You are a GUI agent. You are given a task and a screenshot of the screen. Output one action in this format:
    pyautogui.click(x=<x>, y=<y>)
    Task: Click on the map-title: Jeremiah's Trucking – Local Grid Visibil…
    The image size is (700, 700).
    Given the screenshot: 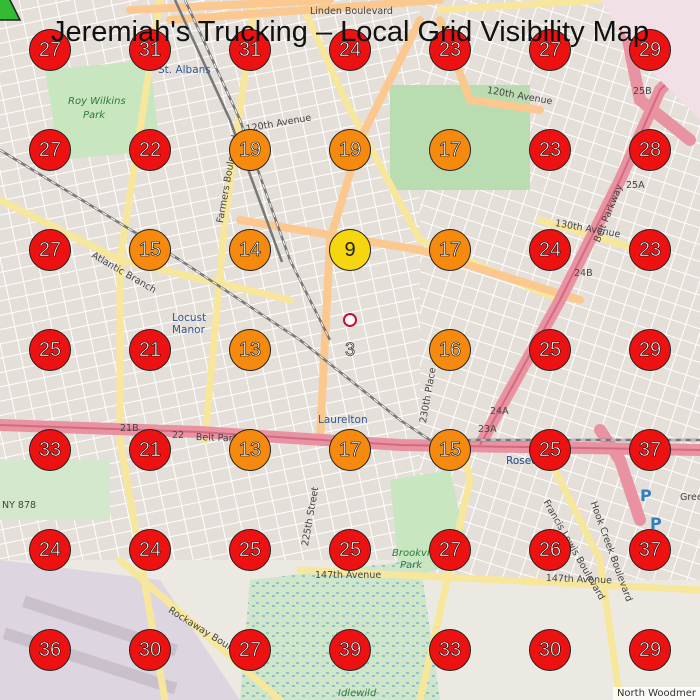 What is the action you would take?
    pyautogui.click(x=350, y=32)
    